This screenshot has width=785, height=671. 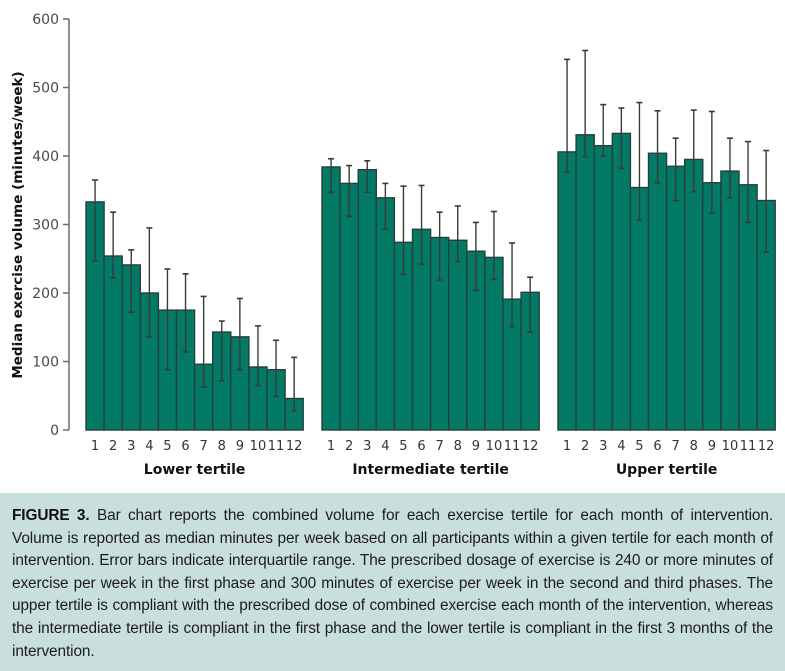 I want to click on figure-label: FIGURE 3., so click(x=51, y=515).